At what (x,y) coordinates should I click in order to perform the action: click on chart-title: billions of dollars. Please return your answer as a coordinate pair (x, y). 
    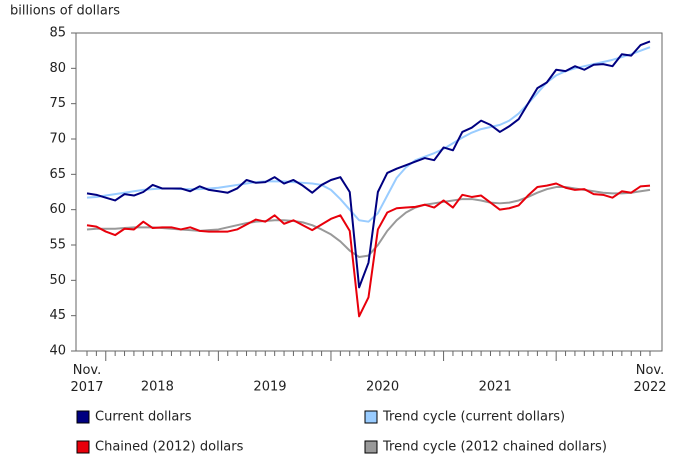
    Looking at the image, I should click on (65, 11).